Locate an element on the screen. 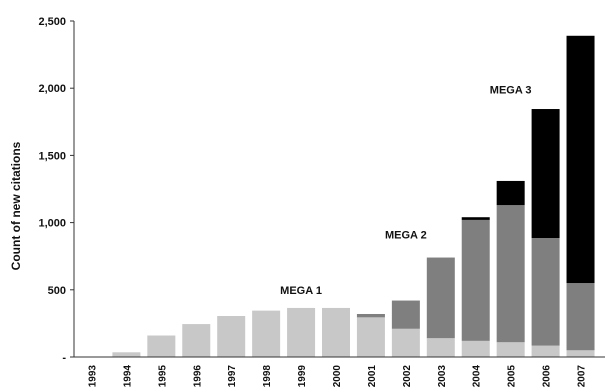 The height and width of the screenshot is (388, 605). x-tick-label: 1999 is located at coordinates (302, 376).